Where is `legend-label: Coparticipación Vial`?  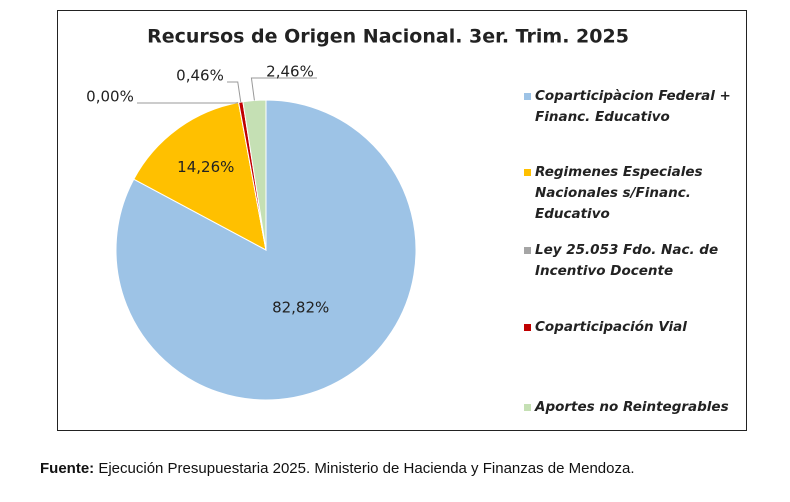
legend-label: Coparticipación Vial is located at coordinates (611, 327).